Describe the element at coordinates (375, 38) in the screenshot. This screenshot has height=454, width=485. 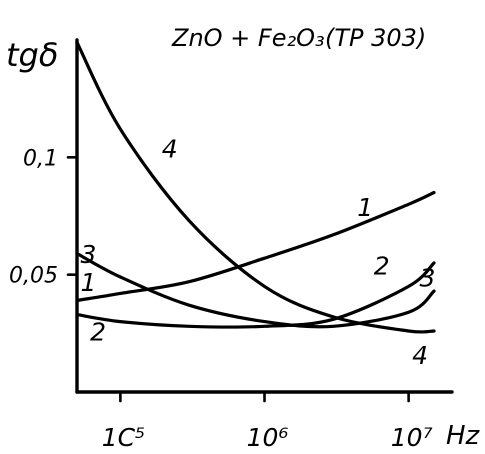
I see `chart-subtitle: (TP 303)` at that location.